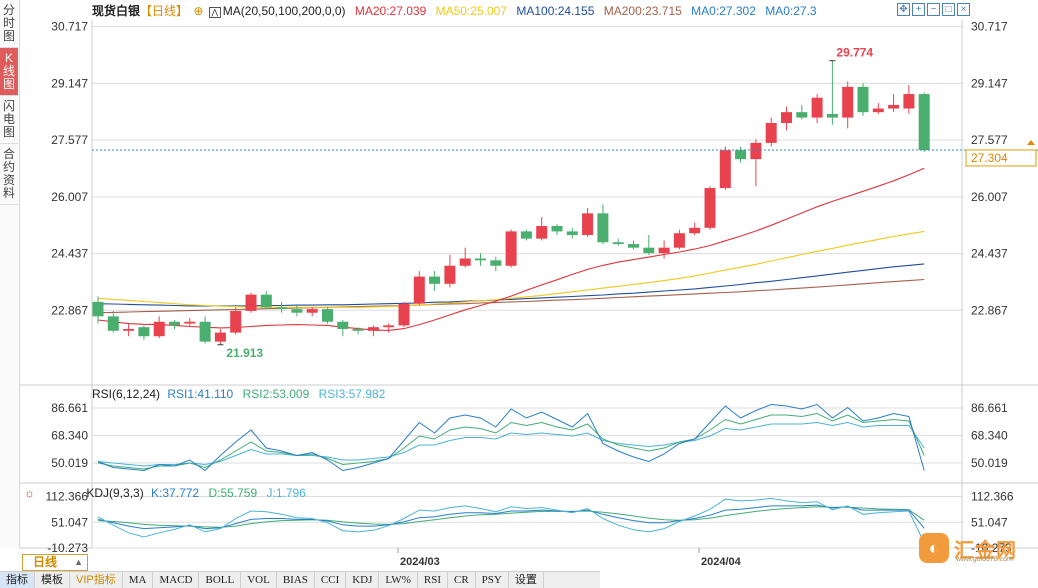 The width and height of the screenshot is (1038, 588). What do you see at coordinates (198, 11) in the screenshot?
I see `add-indicator-icon: ⊕` at bounding box center [198, 11].